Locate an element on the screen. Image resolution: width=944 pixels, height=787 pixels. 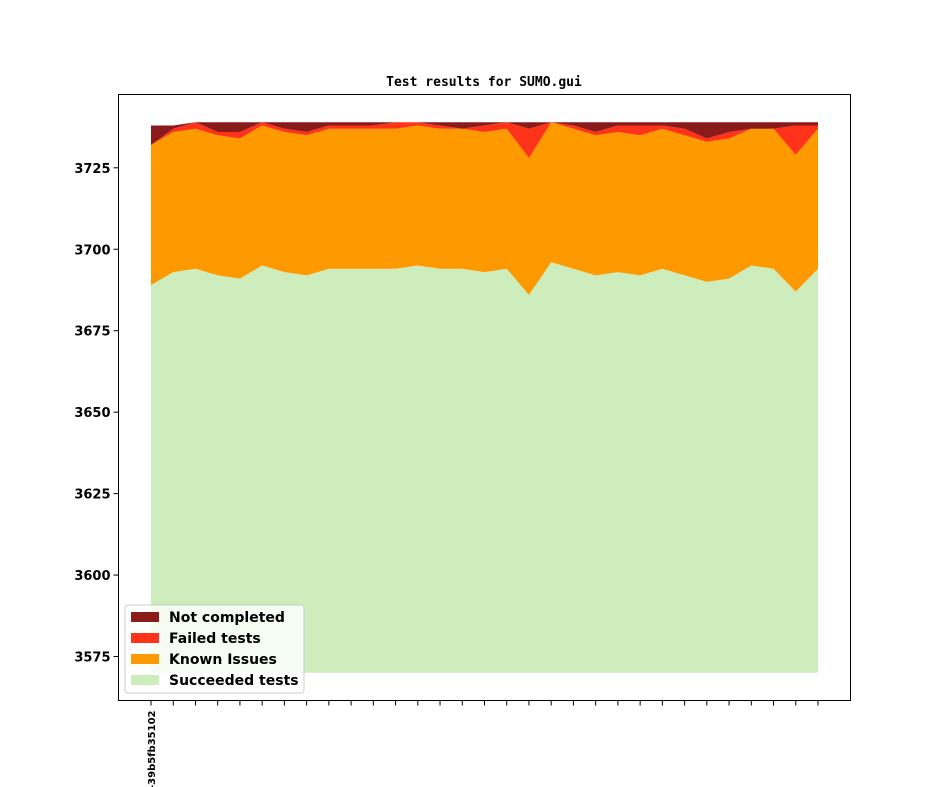
area-failed-tests is located at coordinates (484, 140).